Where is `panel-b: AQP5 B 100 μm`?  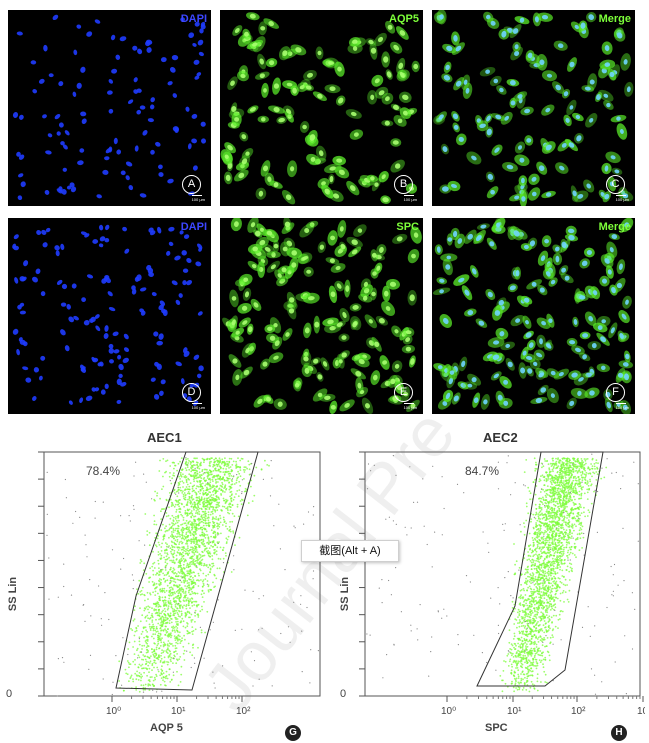 panel-b: AQP5 B 100 μm is located at coordinates (321, 108).